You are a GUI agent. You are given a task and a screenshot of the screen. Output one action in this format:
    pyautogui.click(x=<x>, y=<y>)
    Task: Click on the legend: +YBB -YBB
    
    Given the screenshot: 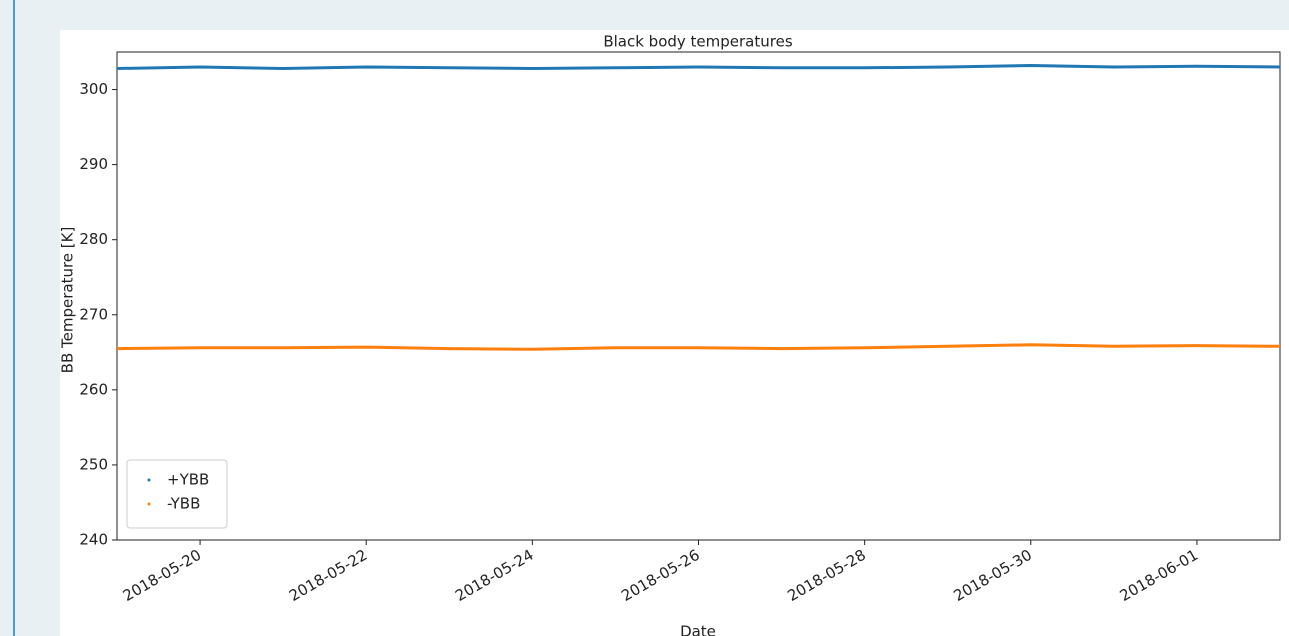 What is the action you would take?
    pyautogui.click(x=177, y=494)
    